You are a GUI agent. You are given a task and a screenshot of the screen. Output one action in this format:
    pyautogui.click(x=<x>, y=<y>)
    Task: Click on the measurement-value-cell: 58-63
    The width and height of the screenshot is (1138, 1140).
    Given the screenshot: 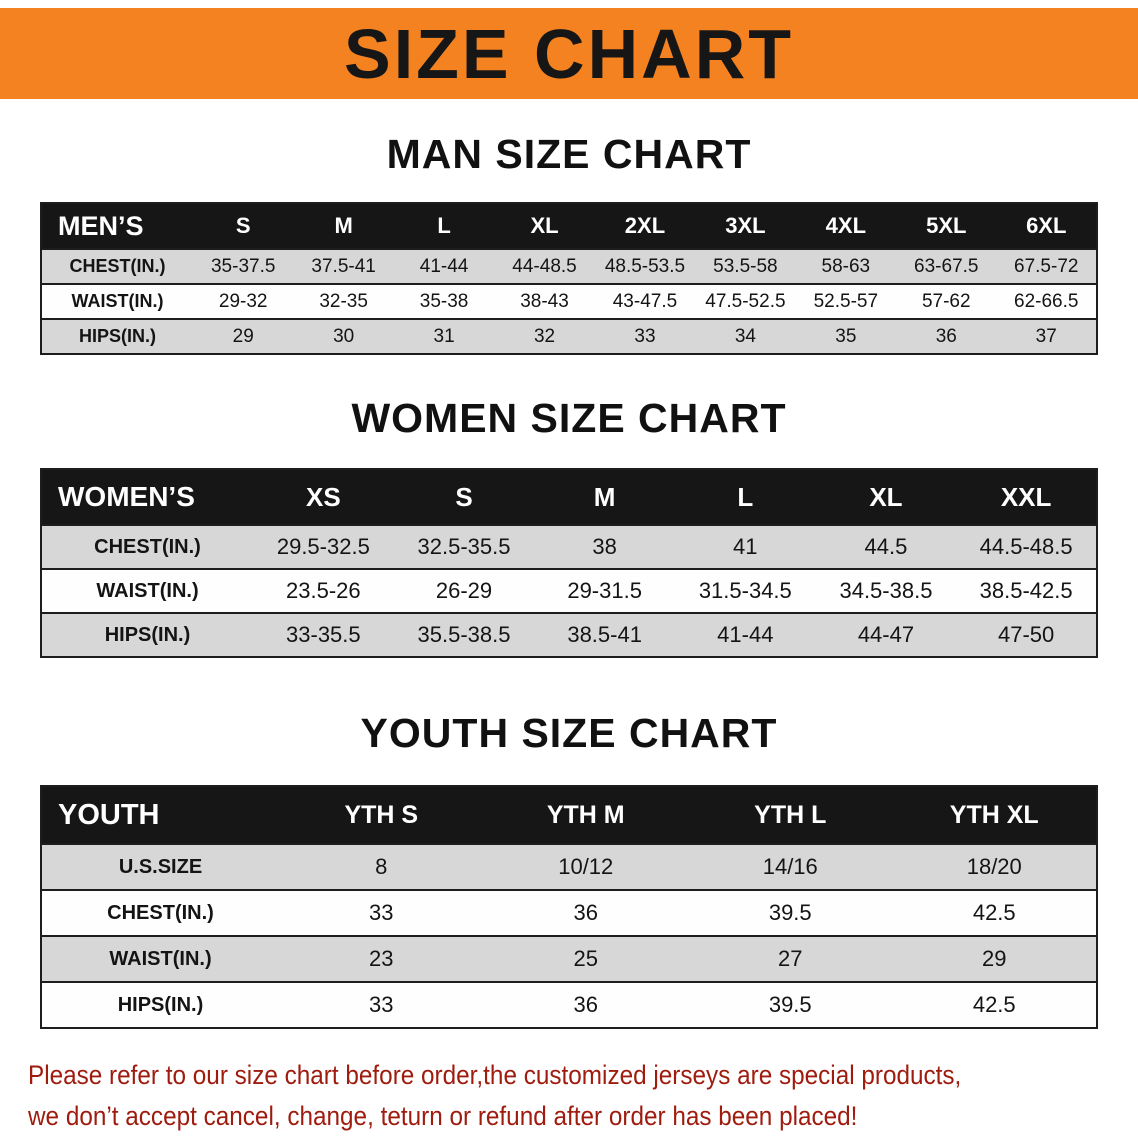 What is the action you would take?
    pyautogui.click(x=846, y=266)
    